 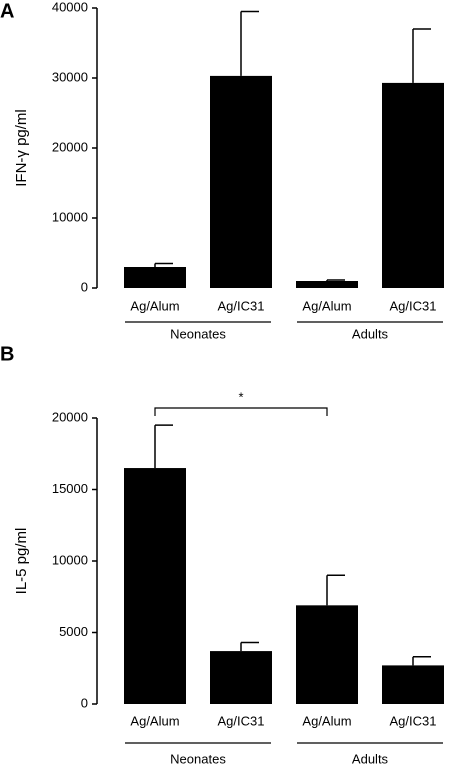 I want to click on y-tick-label: 40000, so click(x=70, y=7).